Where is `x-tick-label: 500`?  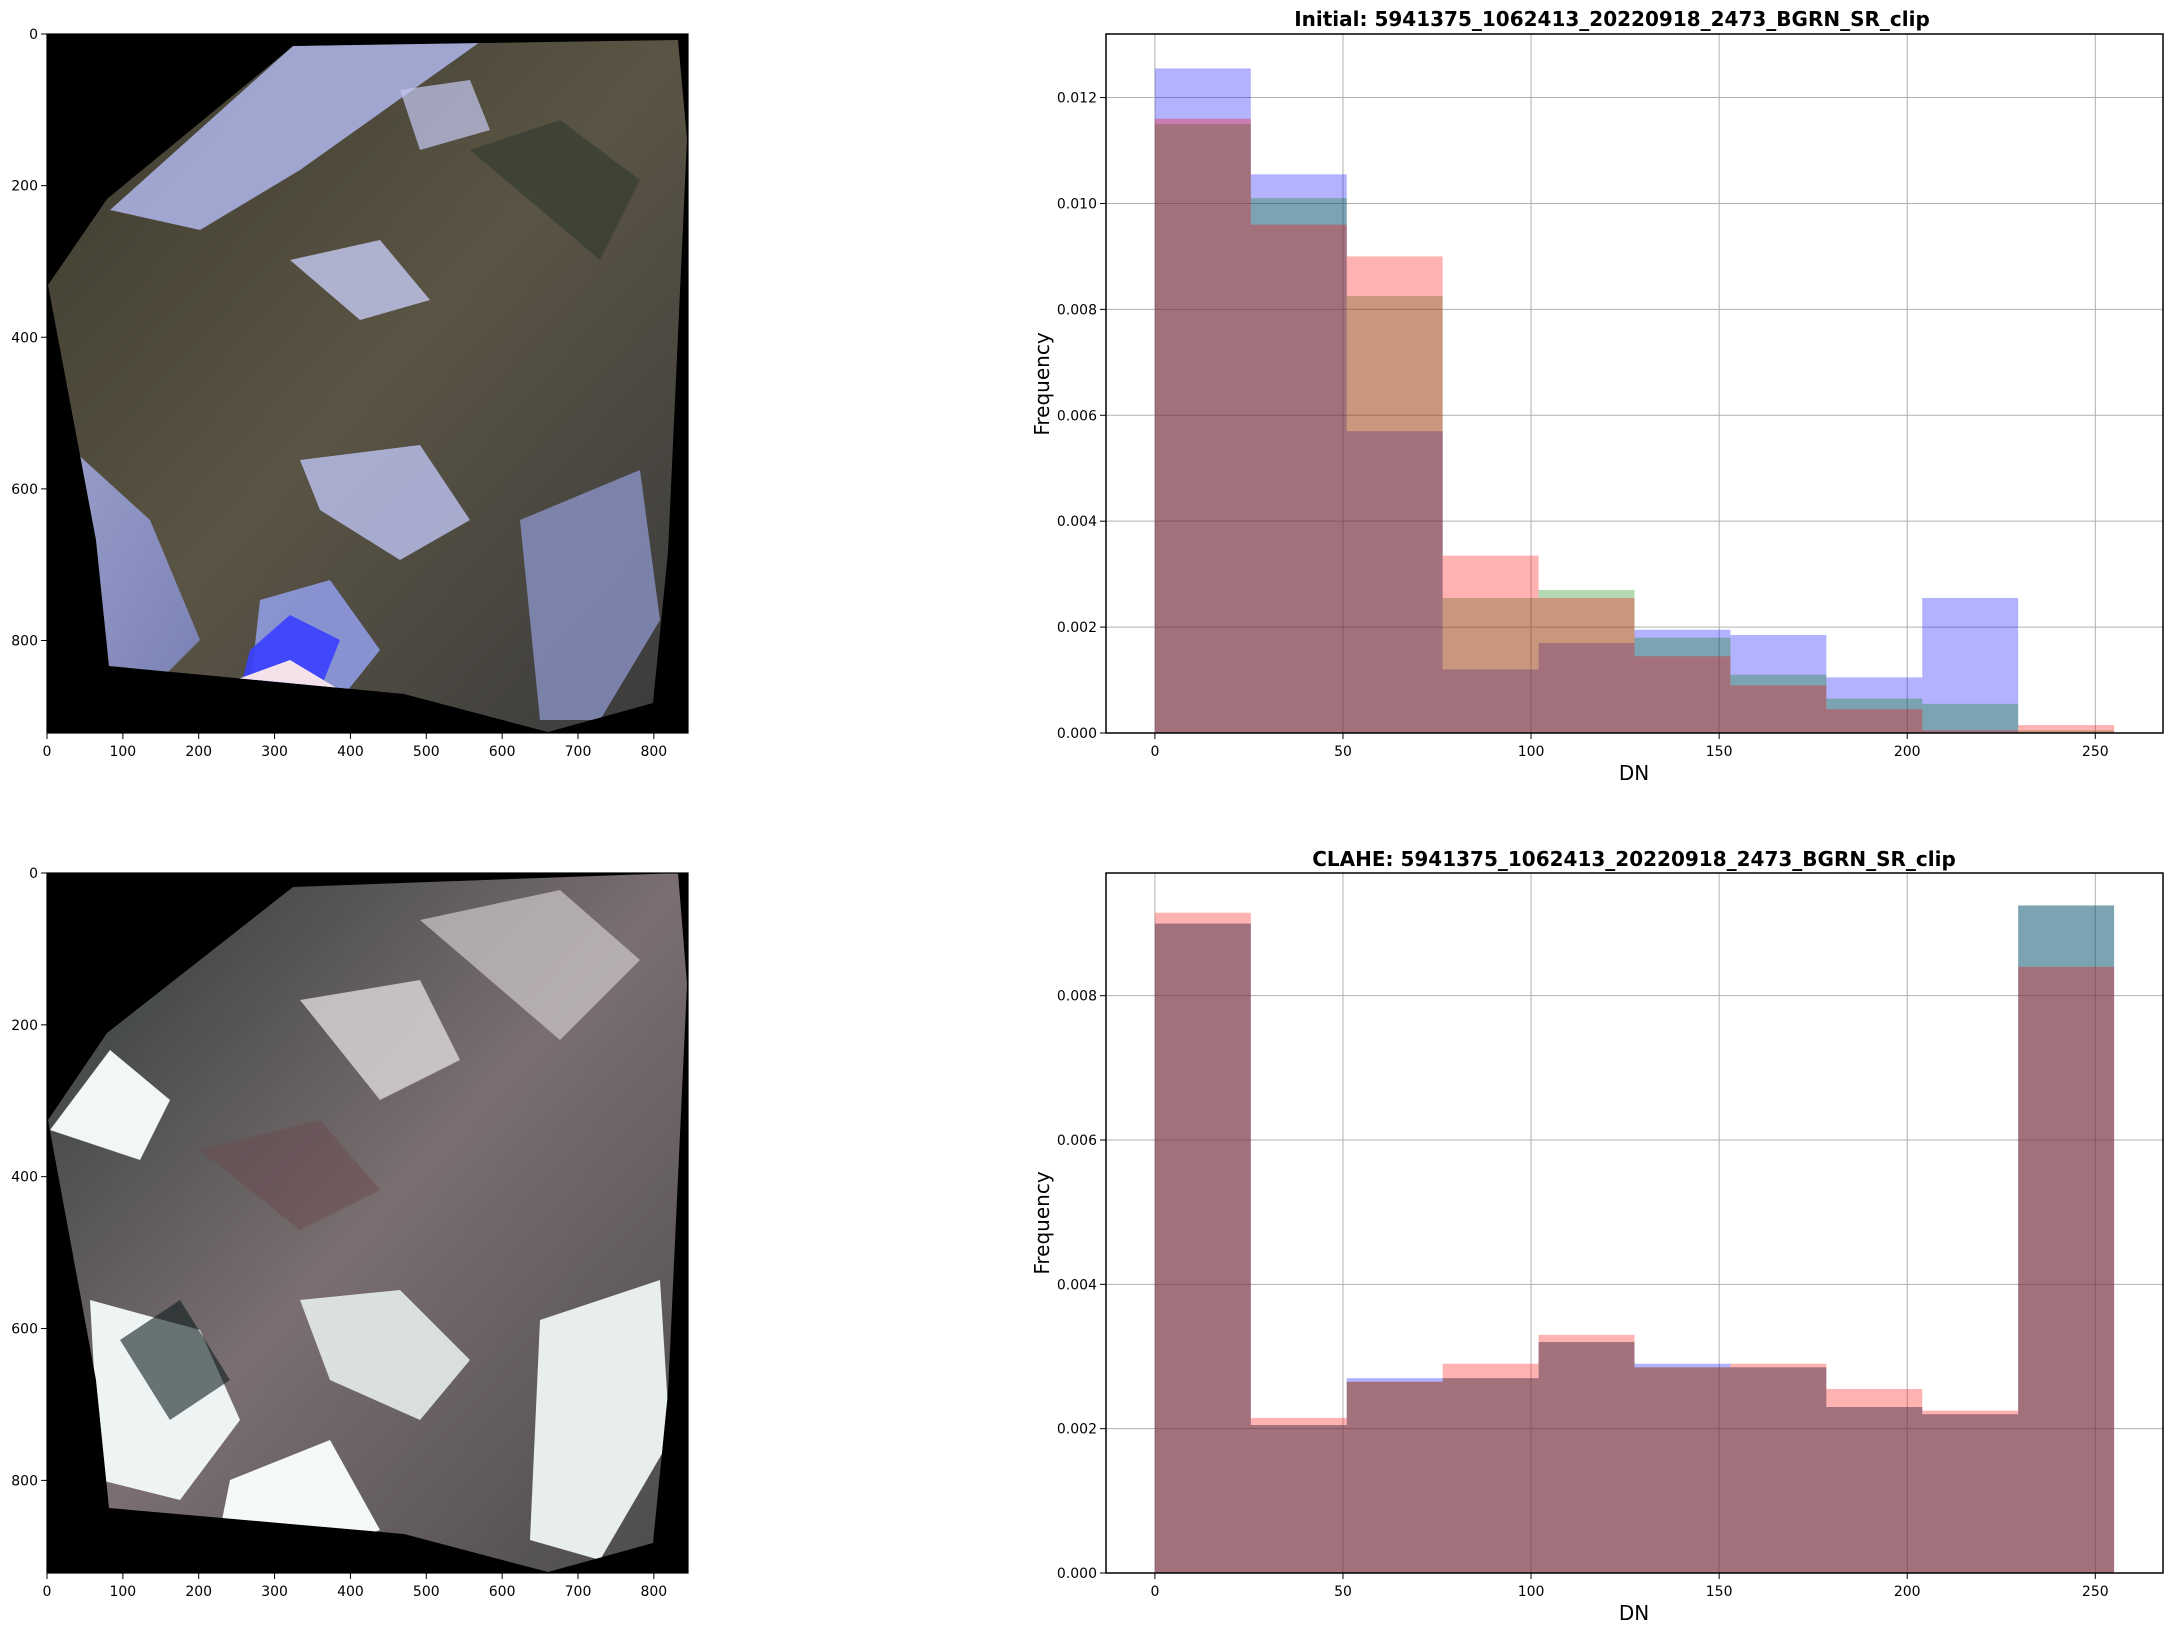
x-tick-label: 500 is located at coordinates (426, 752).